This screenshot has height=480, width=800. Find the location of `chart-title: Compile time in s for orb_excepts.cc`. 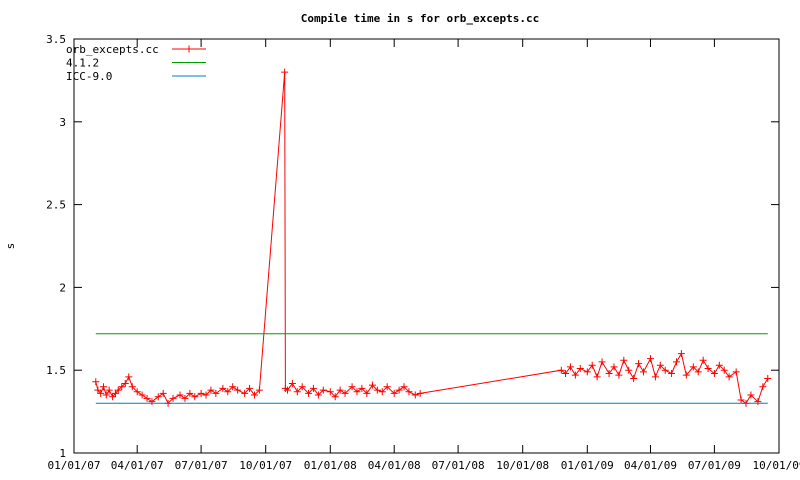

chart-title: Compile time in s for orb_excepts.cc is located at coordinates (420, 18).